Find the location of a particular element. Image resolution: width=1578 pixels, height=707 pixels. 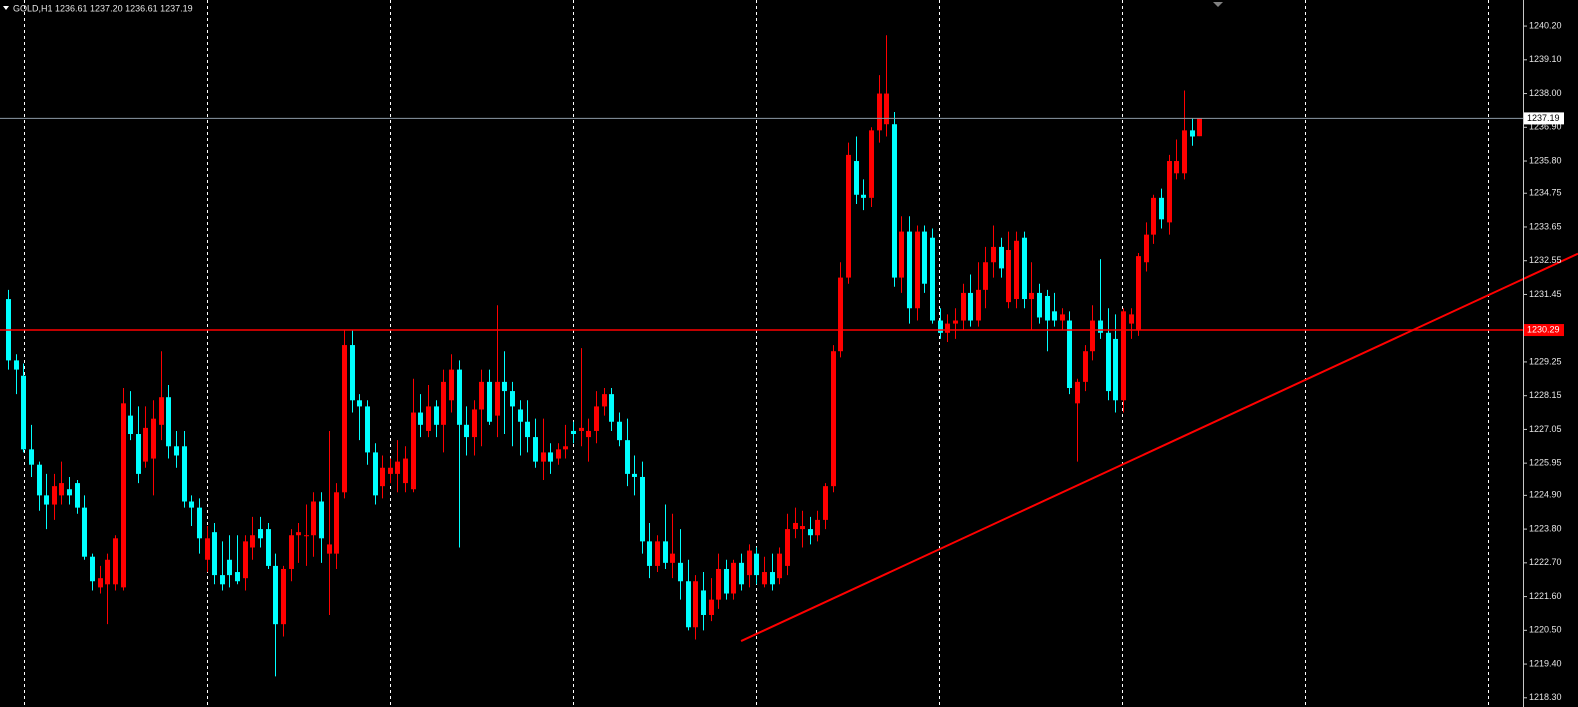

chart-title: GOLD,H1 1236.61 1237.20 1236.61 1237.19 is located at coordinates (103, 8).